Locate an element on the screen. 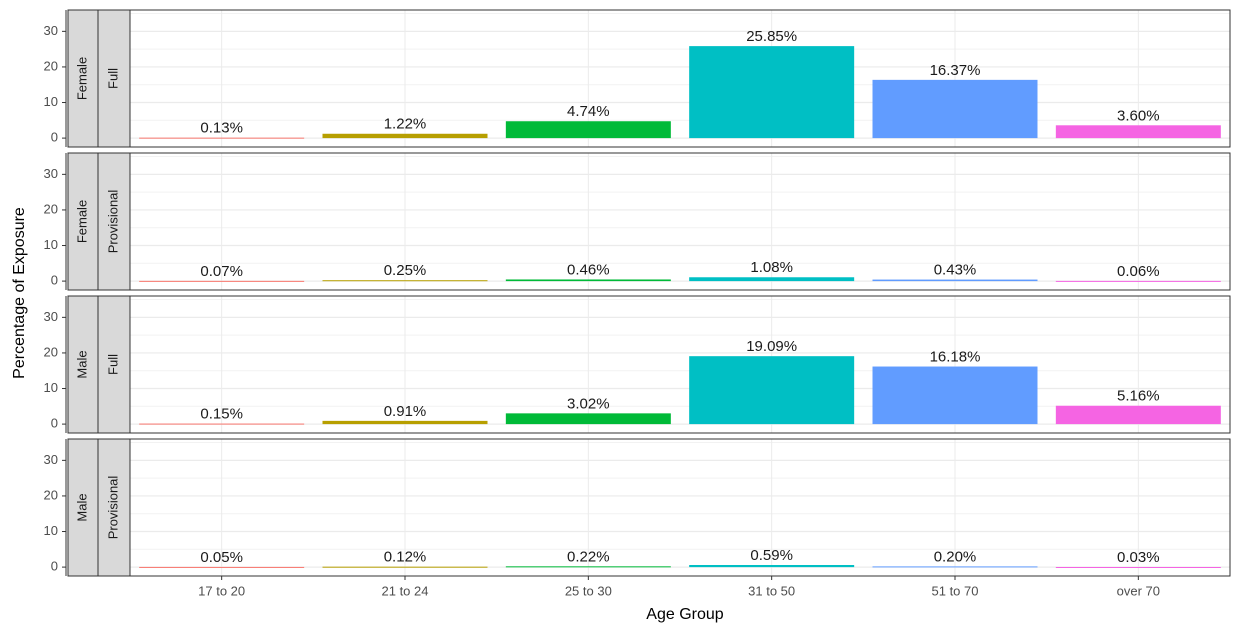 This screenshot has height=627, width=1238. x-axis-title: Age Group is located at coordinates (684, 614).